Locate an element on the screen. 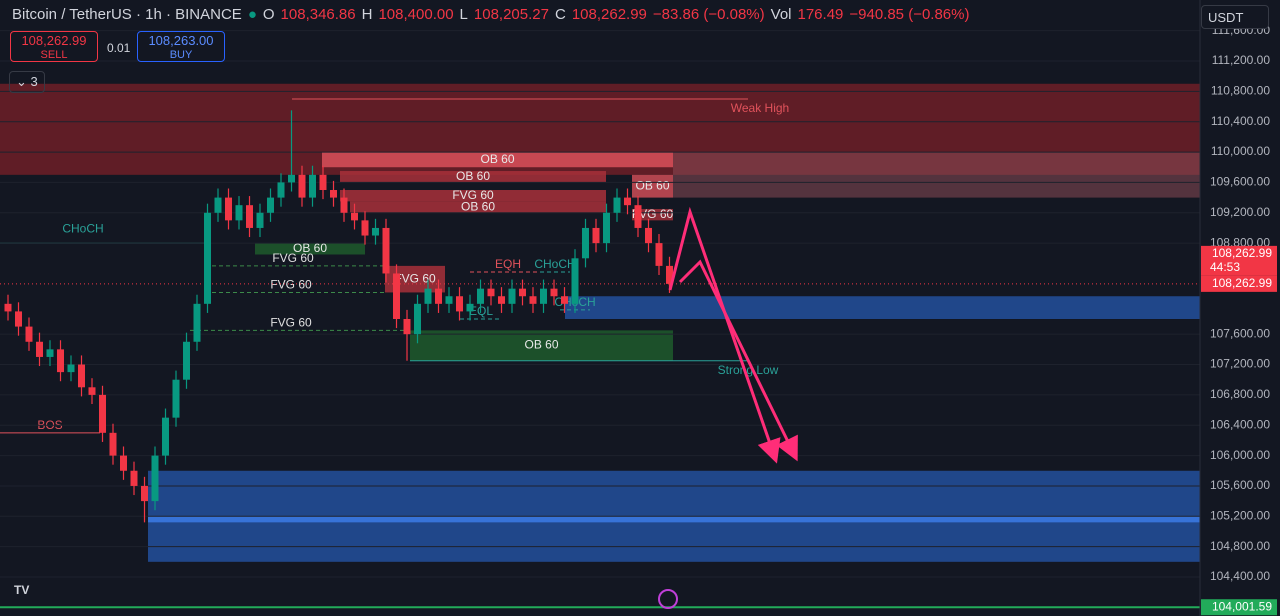  symbol: Bitcoin / TetherUS · 1h · BINANCE is located at coordinates (127, 14).